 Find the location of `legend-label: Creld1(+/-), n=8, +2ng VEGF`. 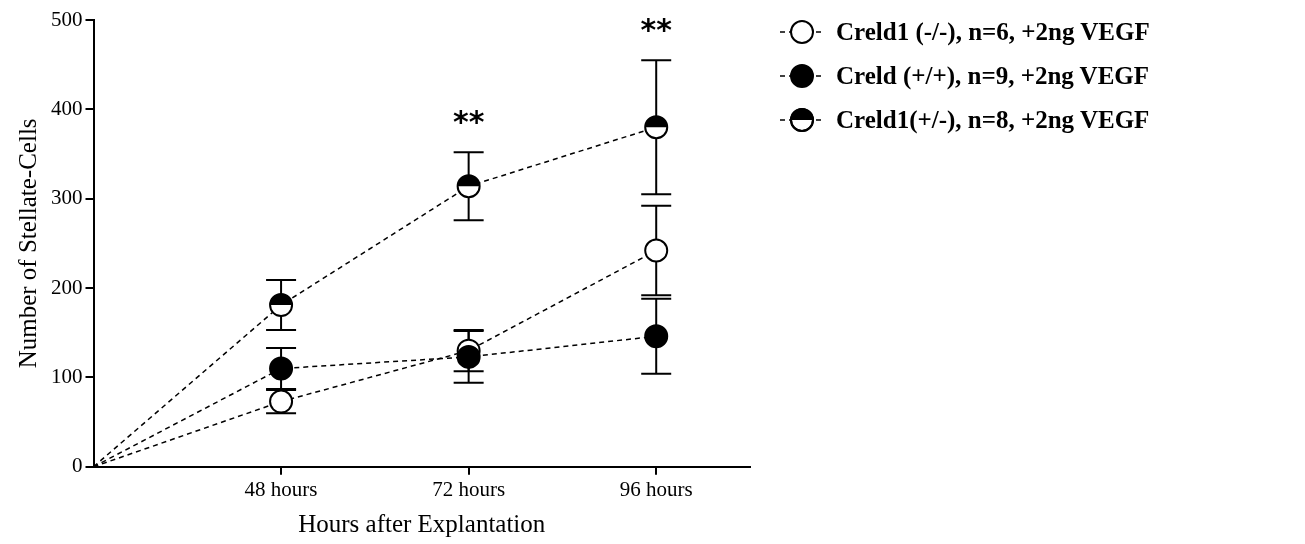

legend-label: Creld1(+/-), n=8, +2ng VEGF is located at coordinates (993, 120).